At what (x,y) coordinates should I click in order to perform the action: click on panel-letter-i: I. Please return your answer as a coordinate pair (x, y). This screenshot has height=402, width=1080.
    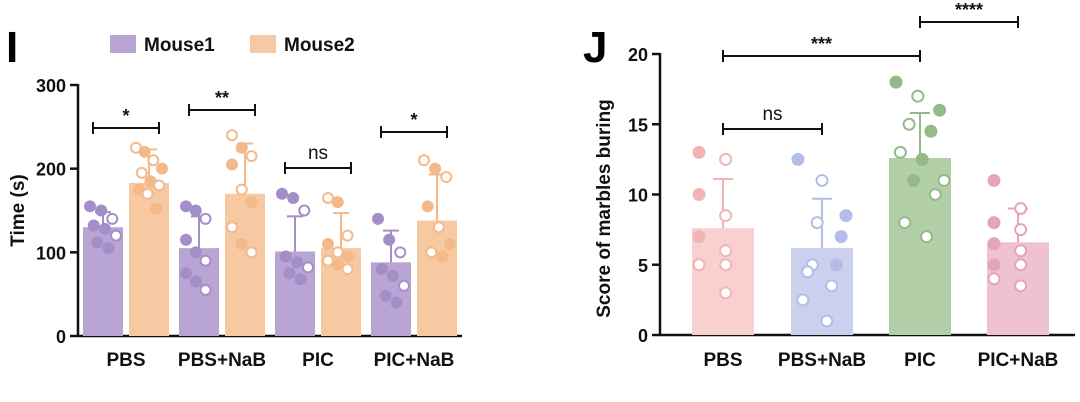
    Looking at the image, I should click on (12, 47).